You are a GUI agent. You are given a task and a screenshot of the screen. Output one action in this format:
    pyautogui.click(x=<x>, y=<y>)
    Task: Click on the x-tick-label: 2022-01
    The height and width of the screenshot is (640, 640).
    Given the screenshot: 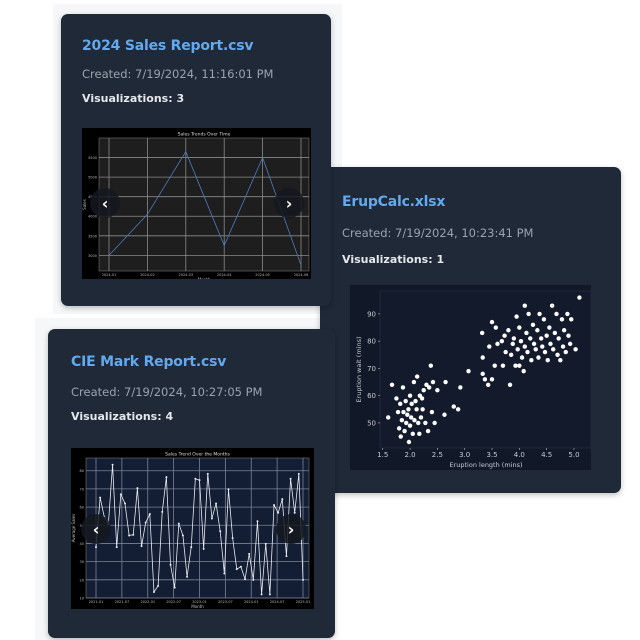 What is the action you would take?
    pyautogui.click(x=147, y=602)
    